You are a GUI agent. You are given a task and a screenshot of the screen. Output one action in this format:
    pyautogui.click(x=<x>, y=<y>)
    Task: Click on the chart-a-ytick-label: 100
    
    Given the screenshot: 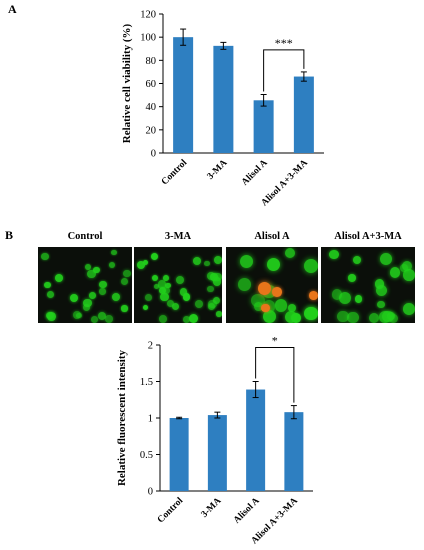 What is the action you would take?
    pyautogui.click(x=148, y=38)
    